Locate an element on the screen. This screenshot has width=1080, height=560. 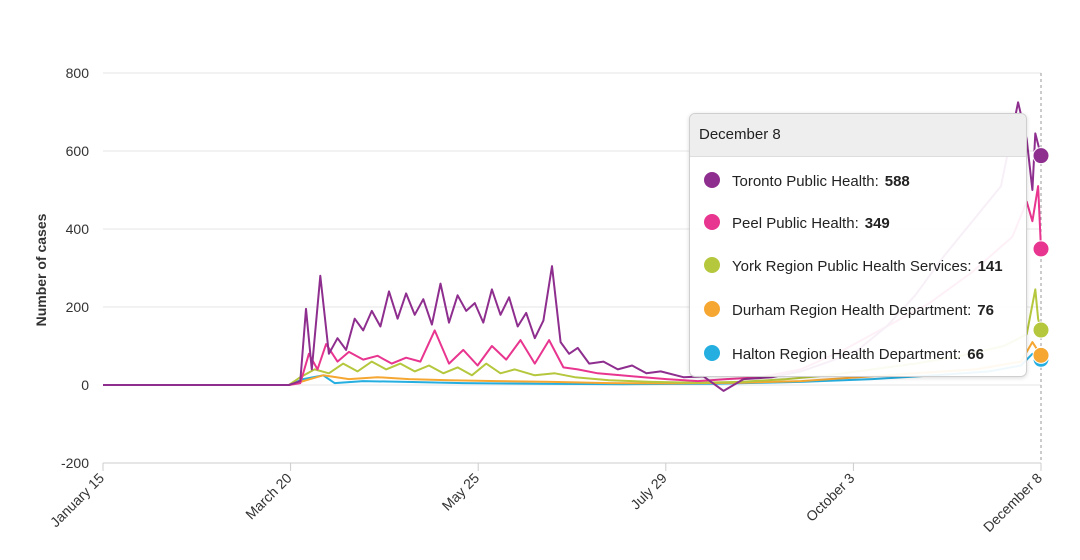
tooltip-row-york: York Region Public Health Services: 141 is located at coordinates (853, 267).